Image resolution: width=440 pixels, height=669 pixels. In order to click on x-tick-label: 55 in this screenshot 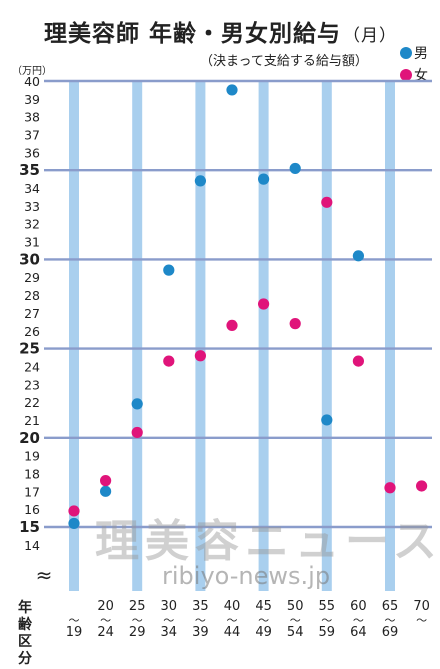, I will do `click(327, 606)`.